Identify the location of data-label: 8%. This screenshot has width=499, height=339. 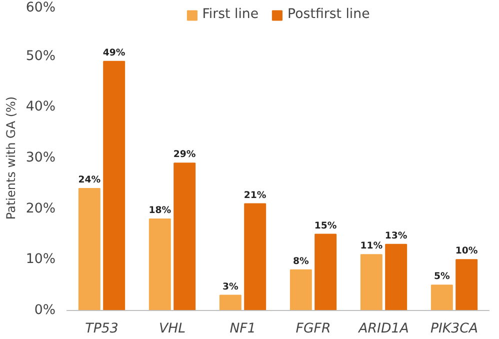
(301, 261).